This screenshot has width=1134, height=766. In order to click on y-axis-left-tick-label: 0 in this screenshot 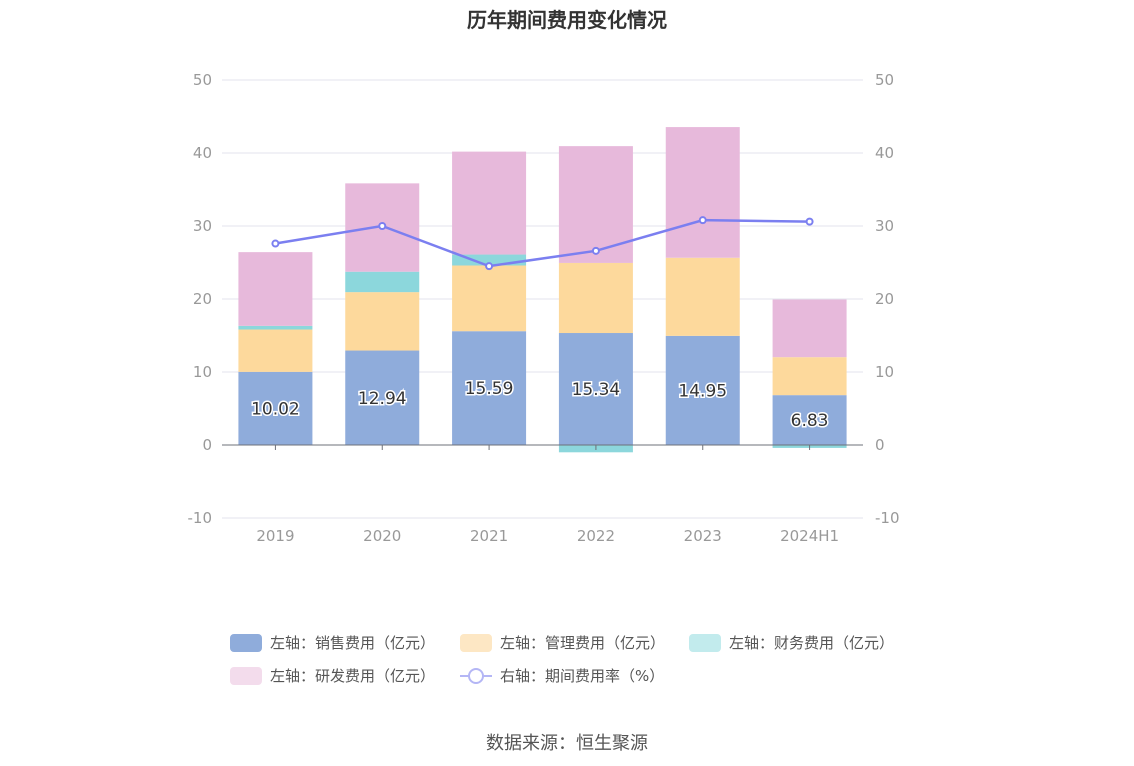, I will do `click(207, 445)`.